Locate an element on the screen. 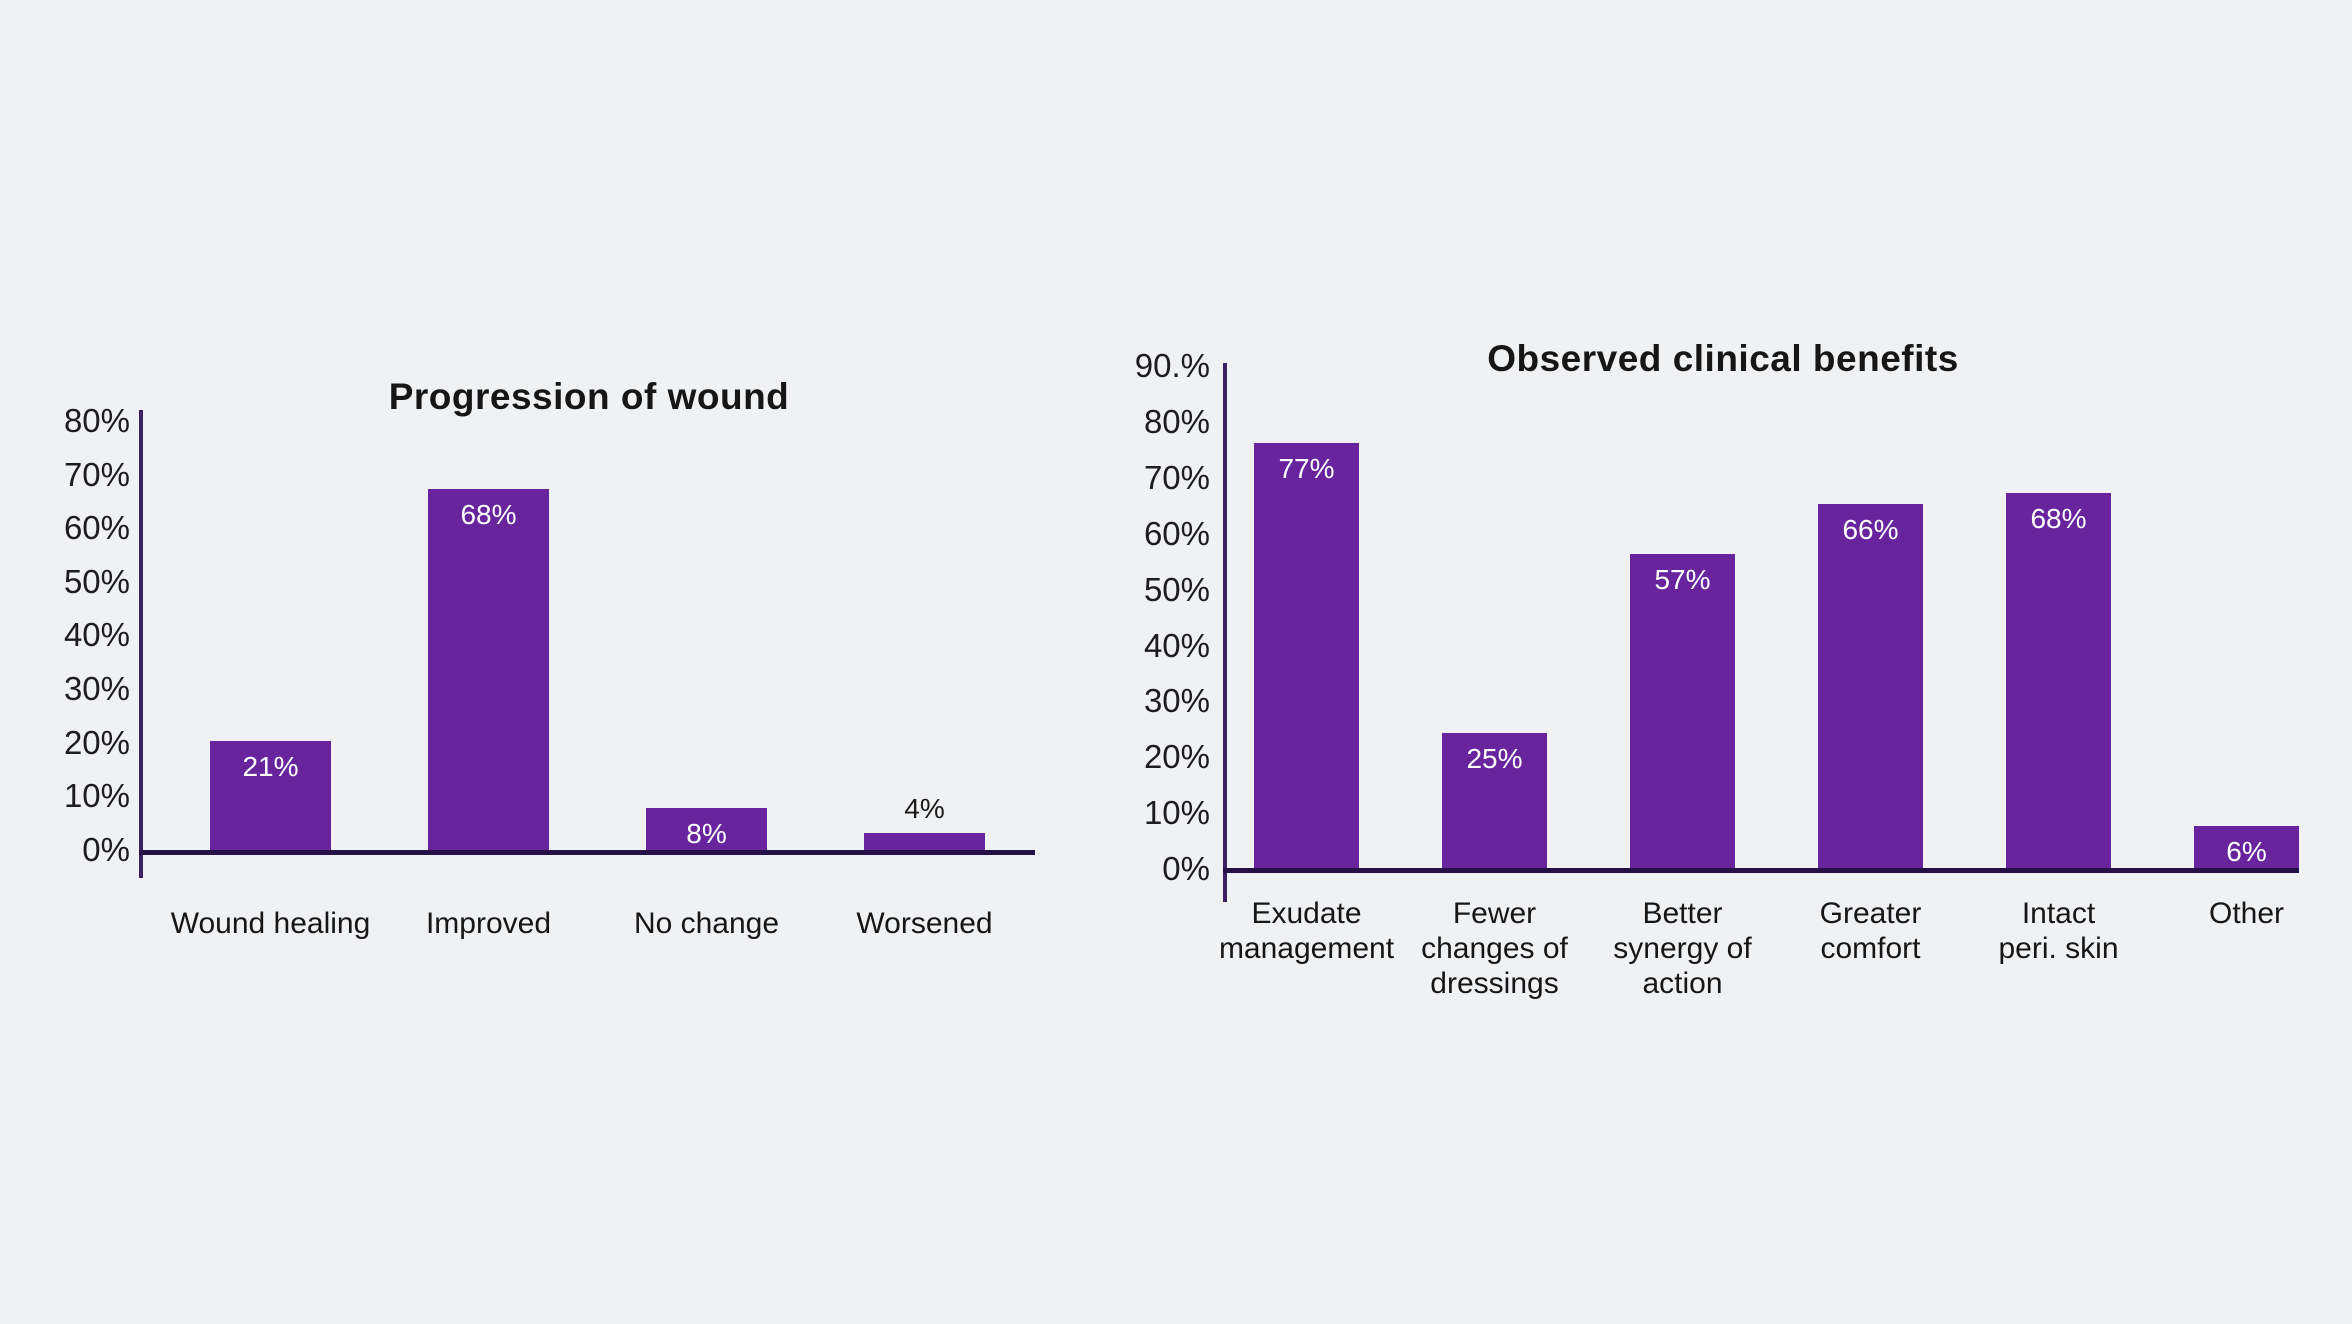 The height and width of the screenshot is (1324, 2352). bar-value-label: 77% is located at coordinates (1306, 468).